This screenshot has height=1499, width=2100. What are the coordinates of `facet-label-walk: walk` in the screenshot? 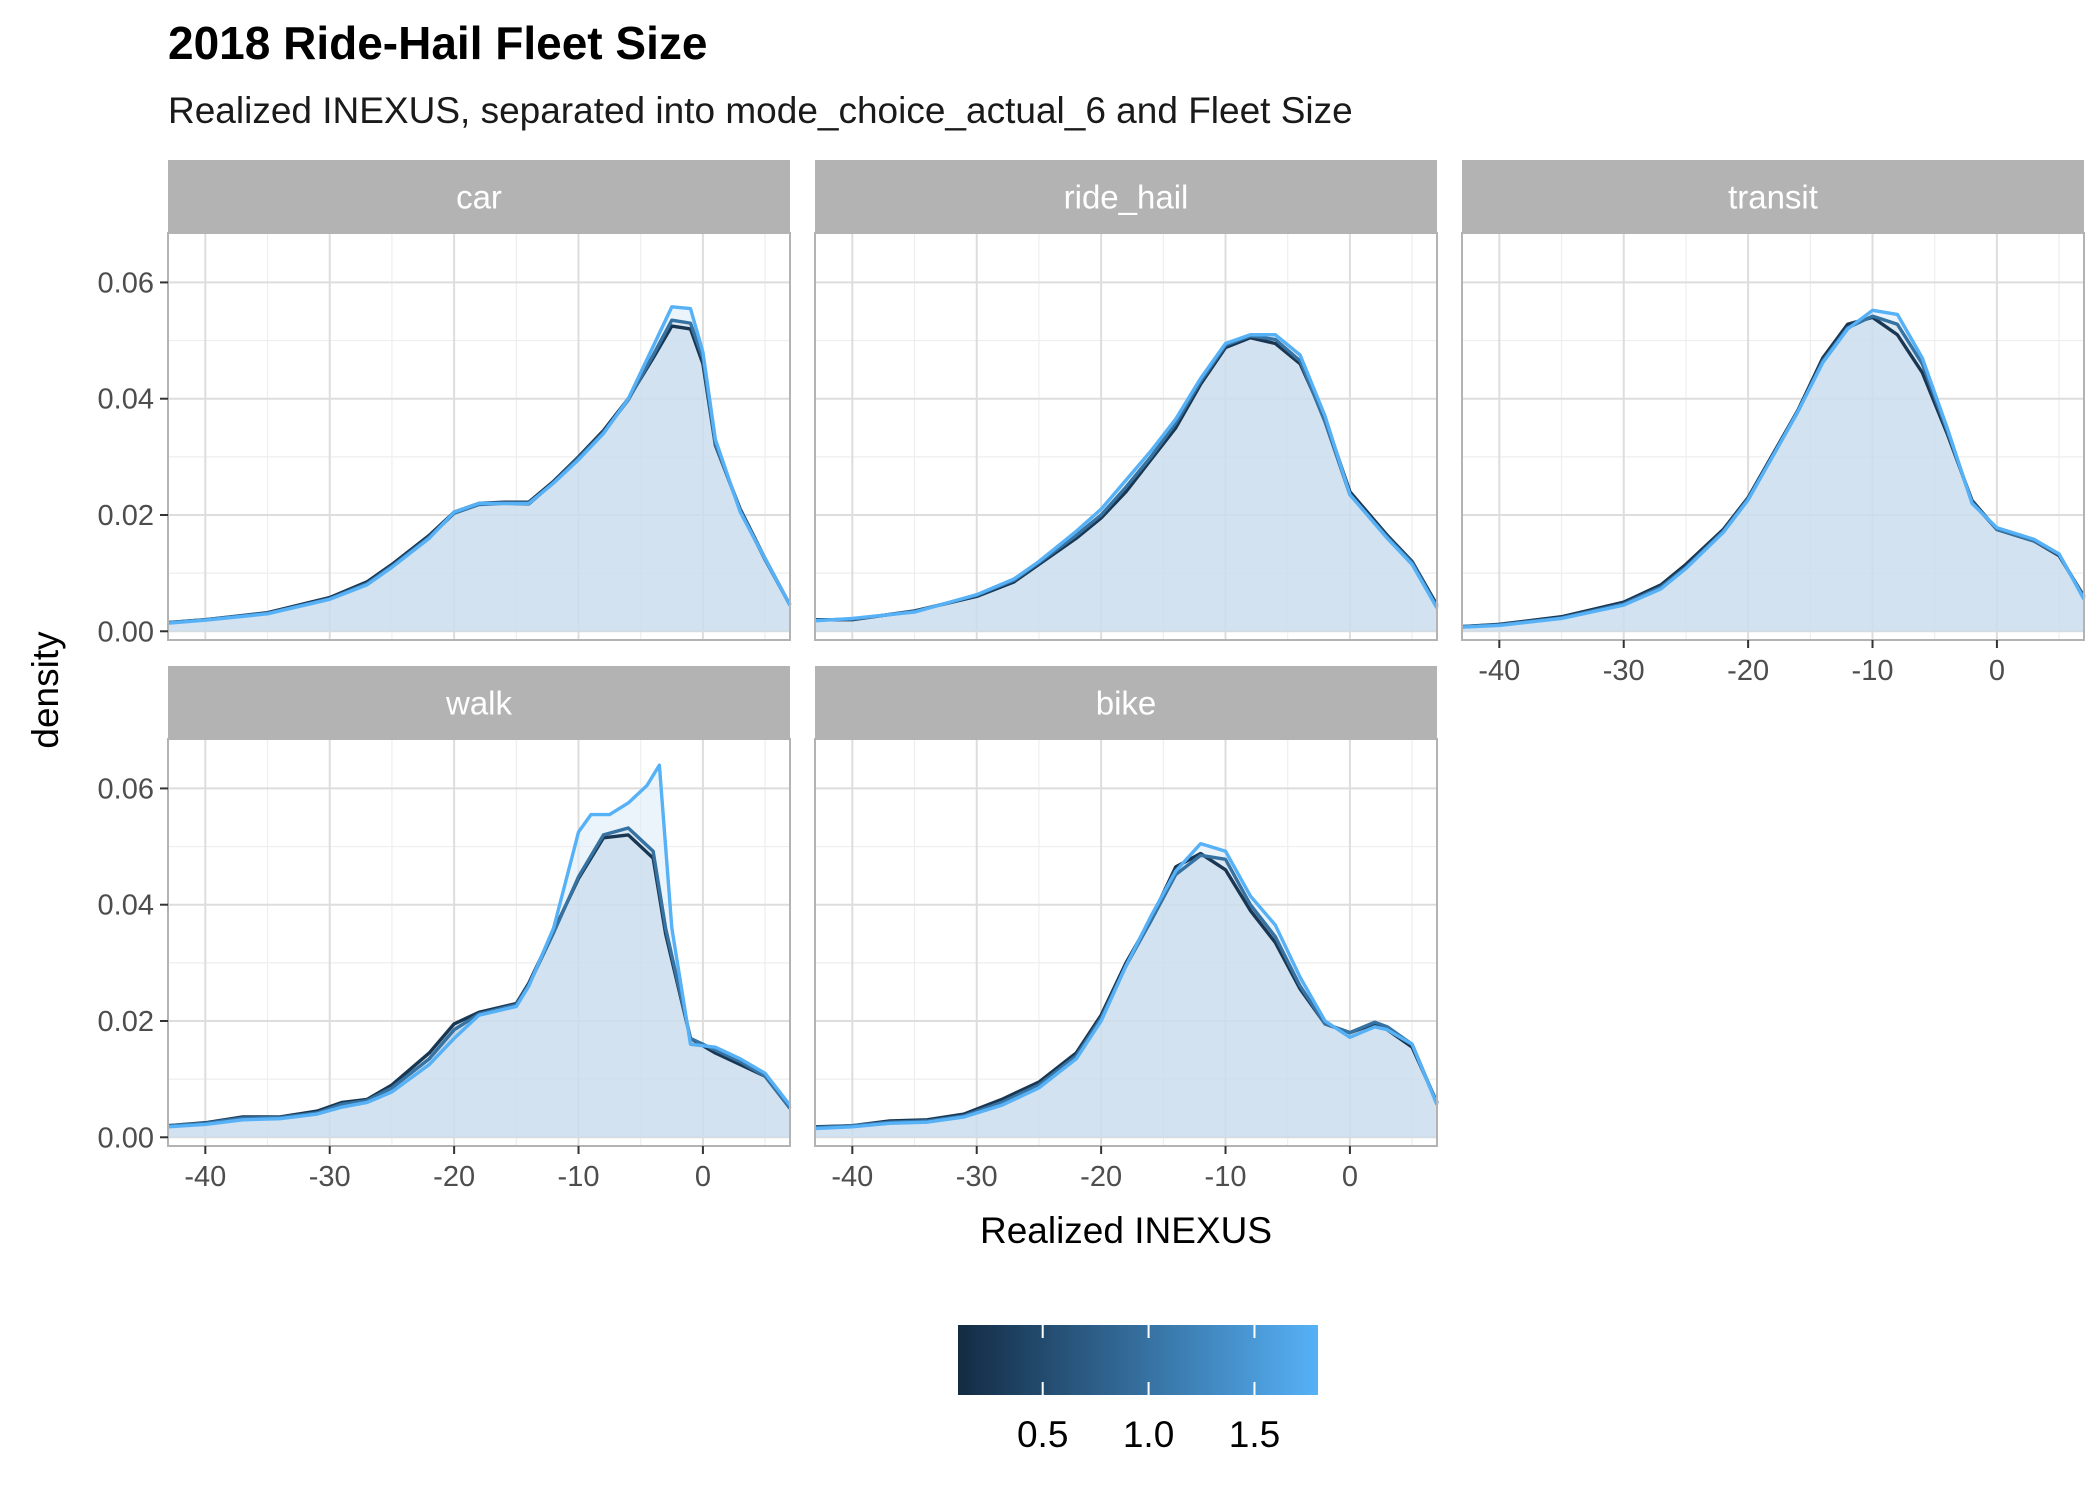 It's located at (479, 703).